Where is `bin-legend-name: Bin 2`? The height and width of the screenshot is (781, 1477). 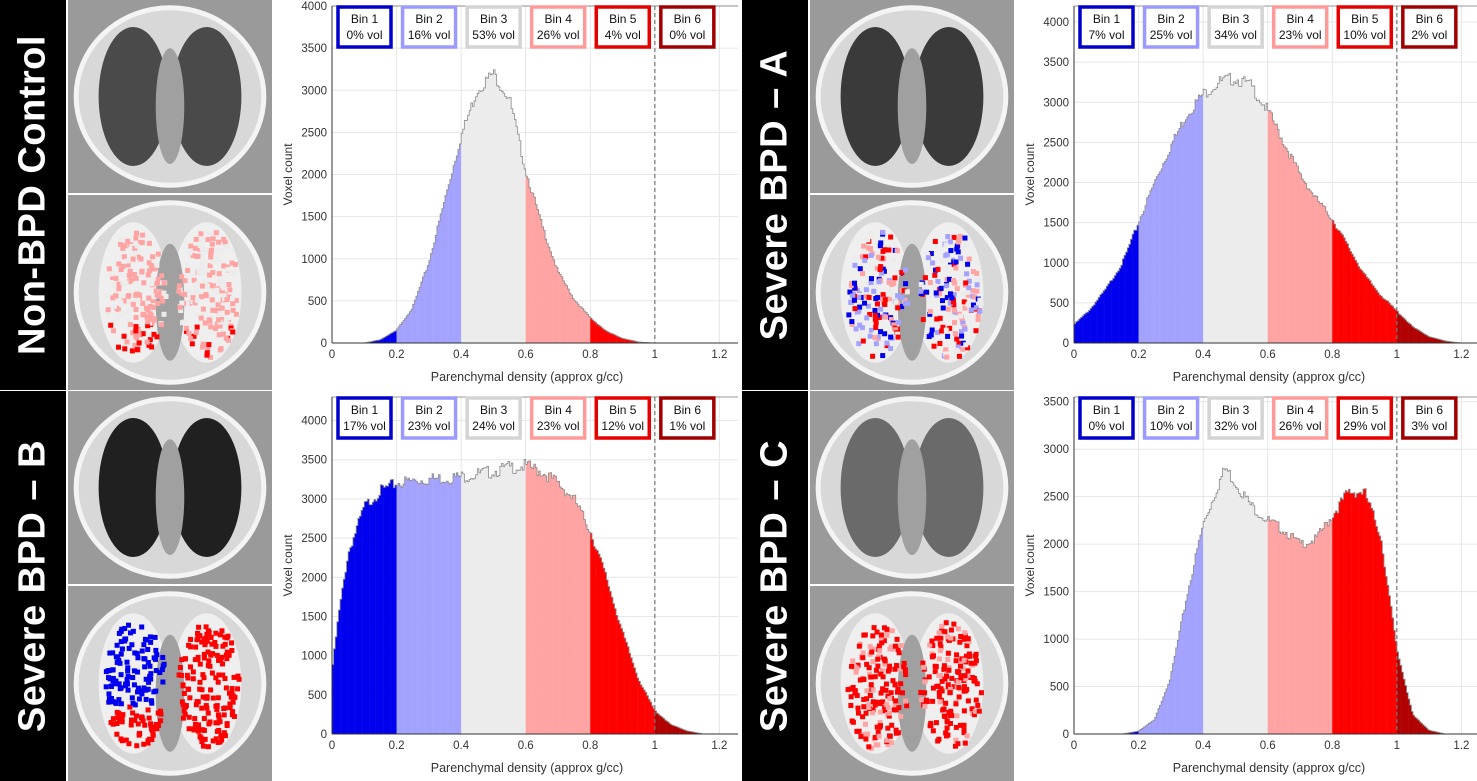 bin-legend-name: Bin 2 is located at coordinates (1171, 19).